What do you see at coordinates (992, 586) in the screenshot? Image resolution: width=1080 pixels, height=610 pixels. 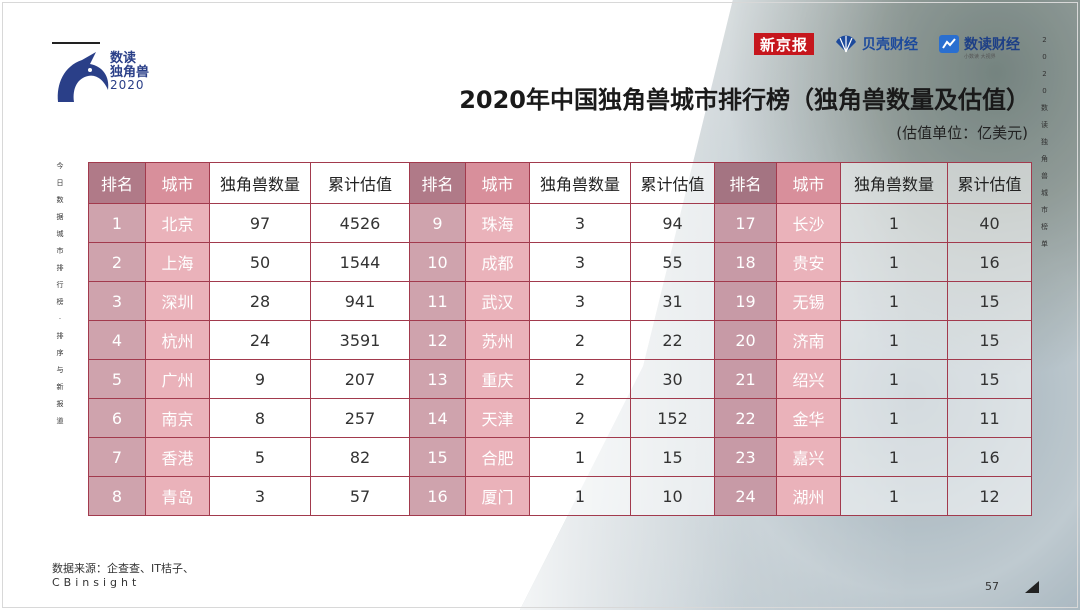 I see `page-number: 57` at bounding box center [992, 586].